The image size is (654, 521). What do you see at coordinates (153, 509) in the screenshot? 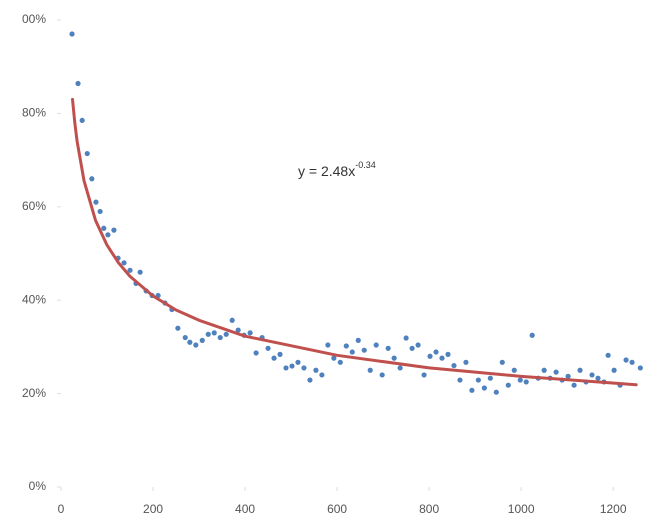
I see `x-tick-label: 200` at bounding box center [153, 509].